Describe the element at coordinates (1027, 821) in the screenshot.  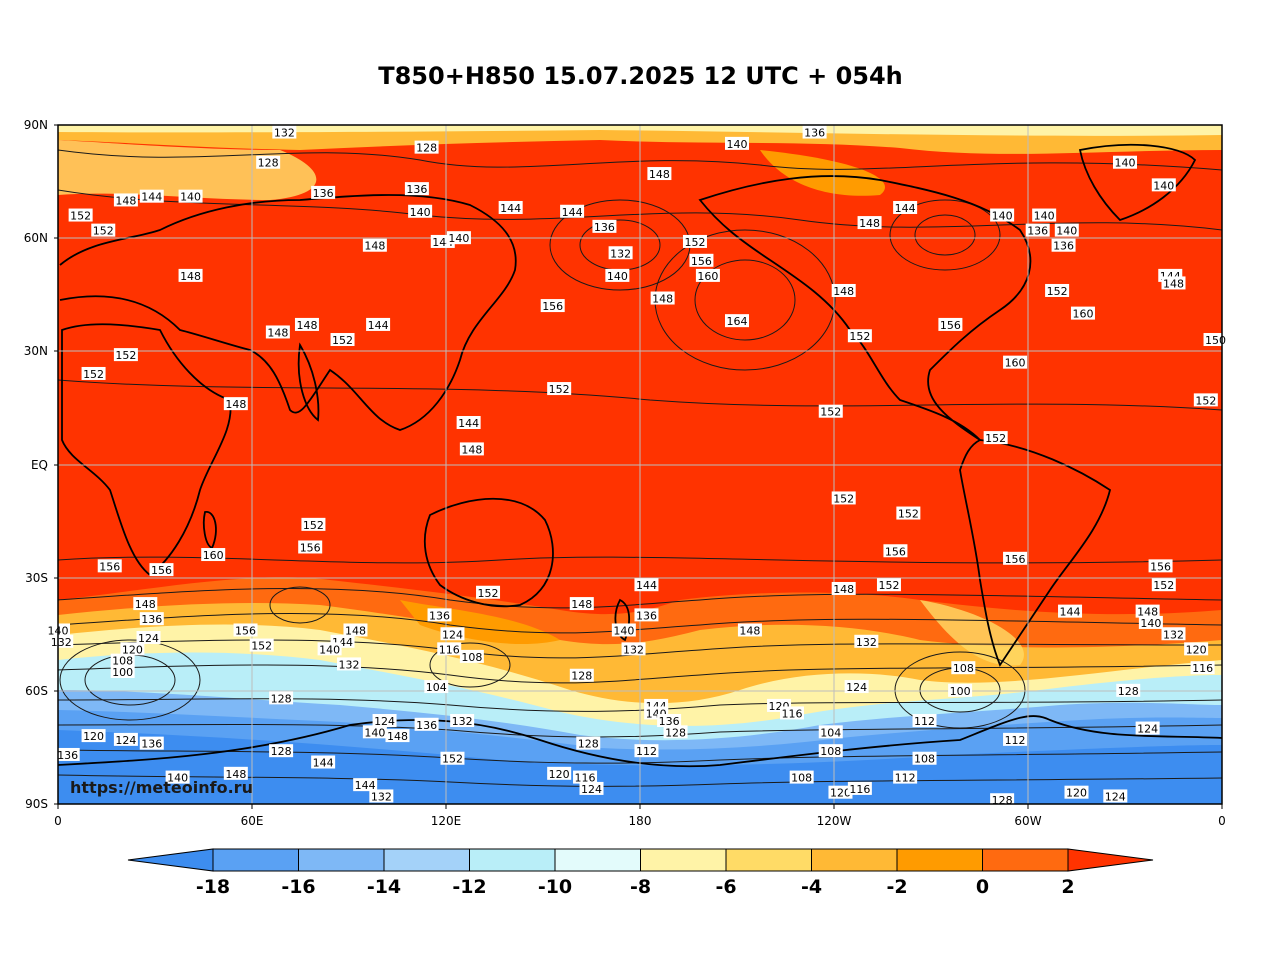
I see `lon-label-60w: 60W` at that location.